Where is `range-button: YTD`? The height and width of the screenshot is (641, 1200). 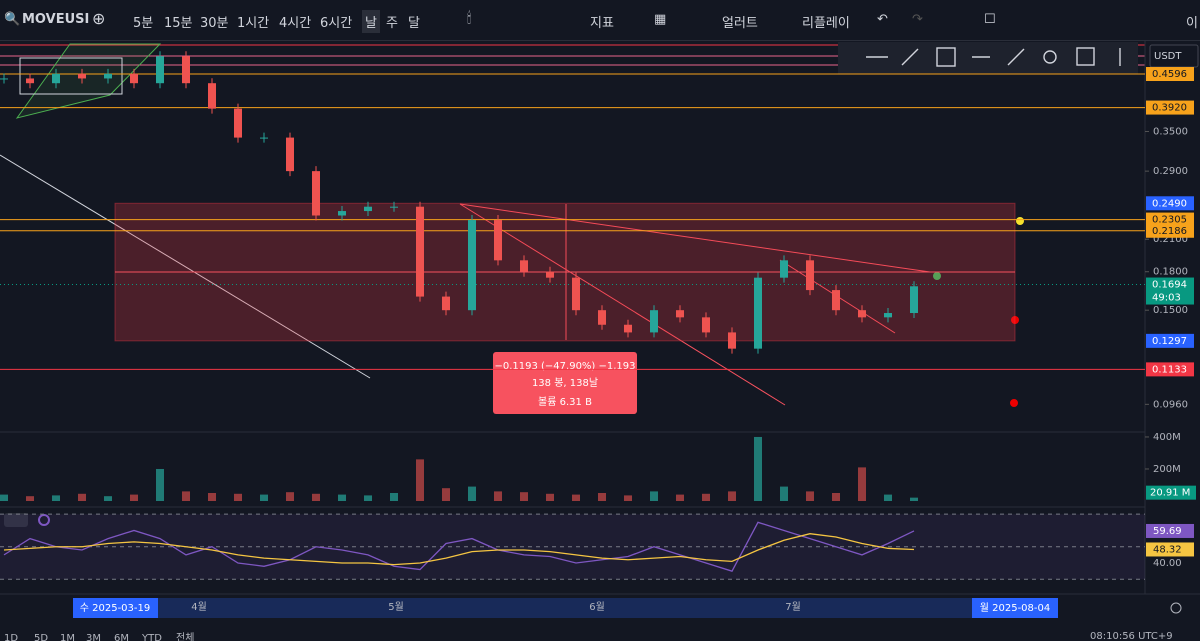 range-button: YTD is located at coordinates (151, 637).